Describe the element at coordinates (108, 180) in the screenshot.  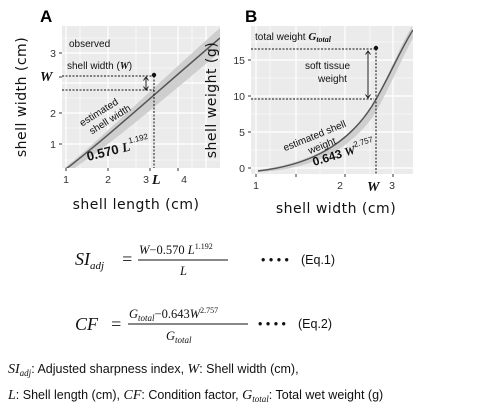
I see `panel-a-x-tick-2: 2` at that location.